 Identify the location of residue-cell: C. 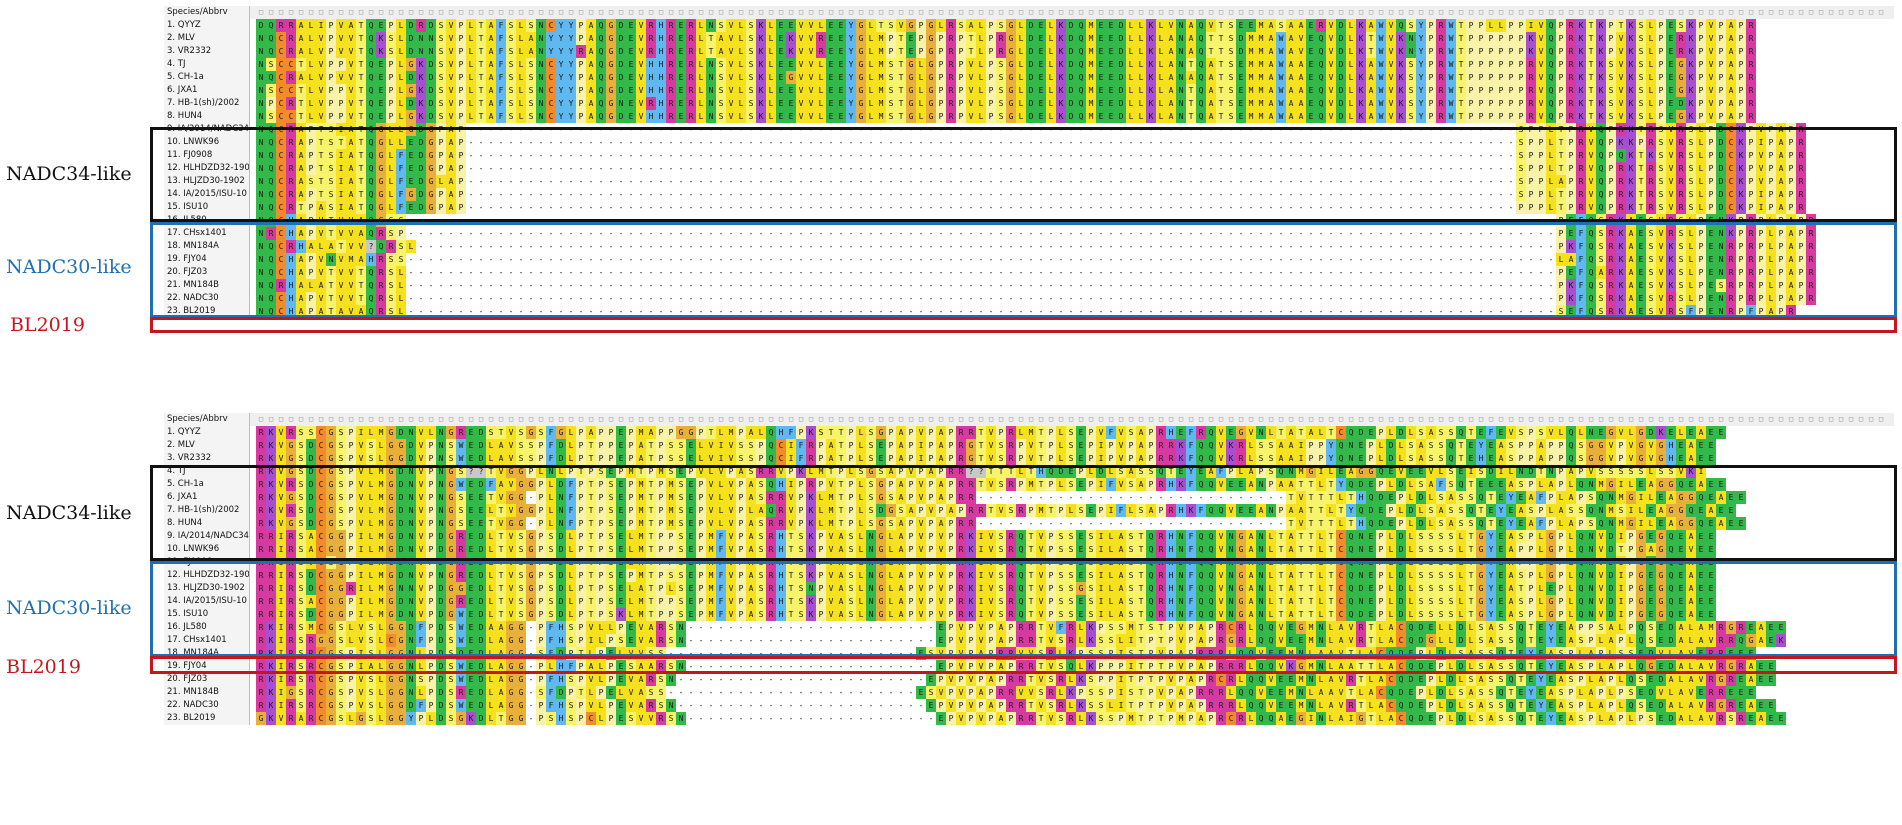
(291, 64).